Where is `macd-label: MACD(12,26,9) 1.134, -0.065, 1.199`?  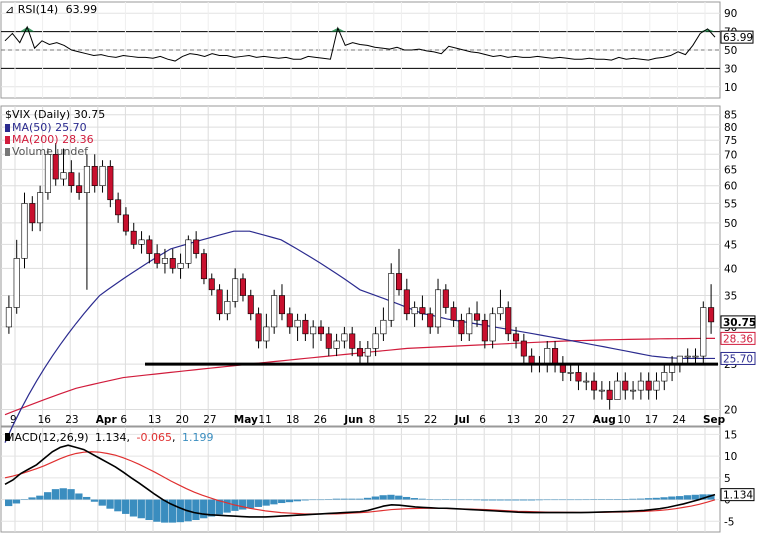 macd-label: MACD(12,26,9) 1.134, -0.065, 1.199 is located at coordinates (109, 437).